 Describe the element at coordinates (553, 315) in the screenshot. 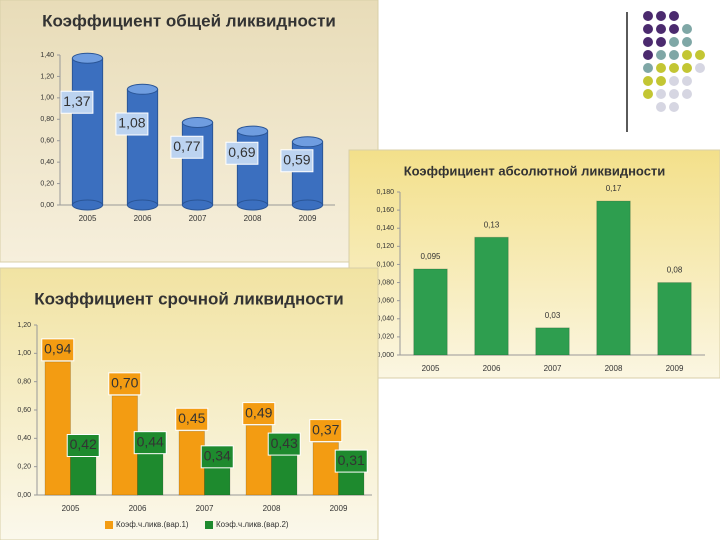

I see `value-label: 0,03` at that location.